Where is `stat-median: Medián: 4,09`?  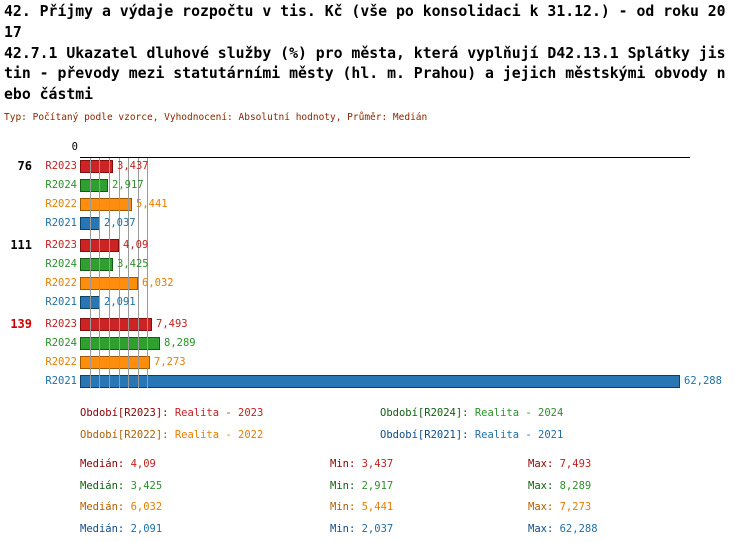 stat-median: Medián: 4,09 is located at coordinates (118, 464).